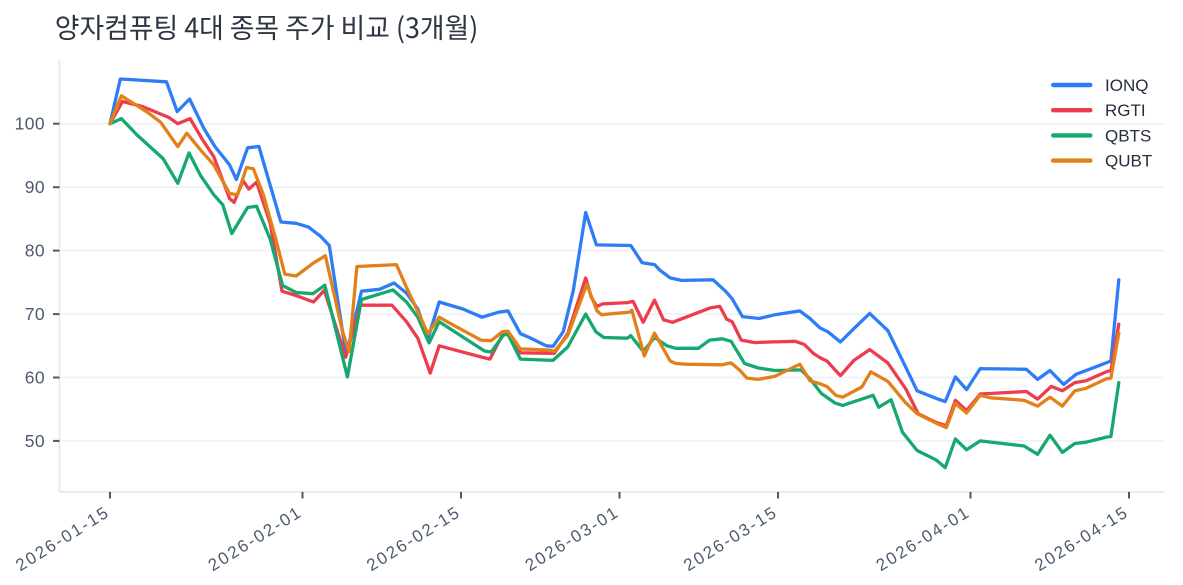 The width and height of the screenshot is (1183, 585). Describe the element at coordinates (35, 441) in the screenshot. I see `svg-text: 50` at that location.